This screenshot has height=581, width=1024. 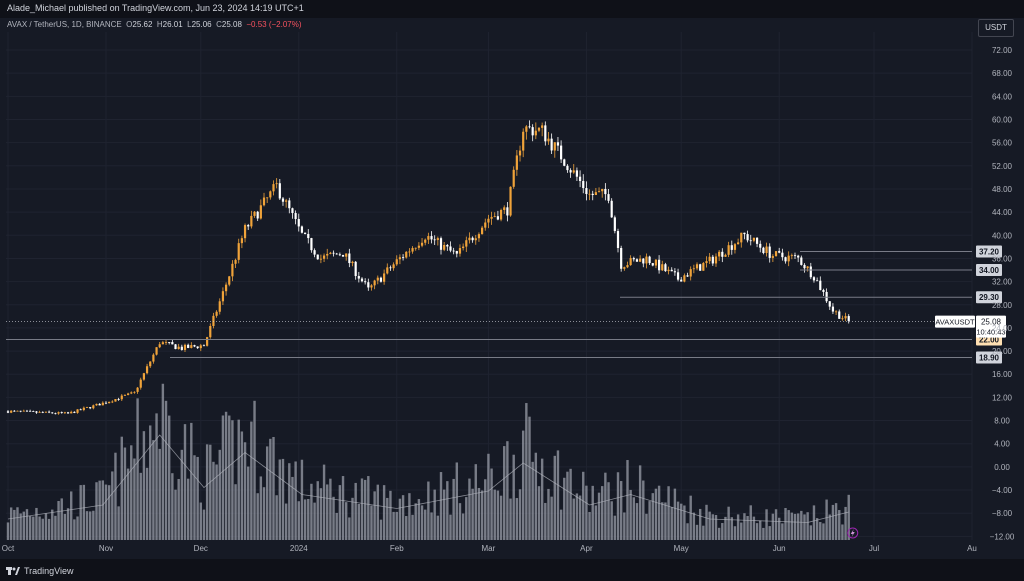 What do you see at coordinates (681, 548) in the screenshot?
I see `x-tick-label: May` at bounding box center [681, 548].